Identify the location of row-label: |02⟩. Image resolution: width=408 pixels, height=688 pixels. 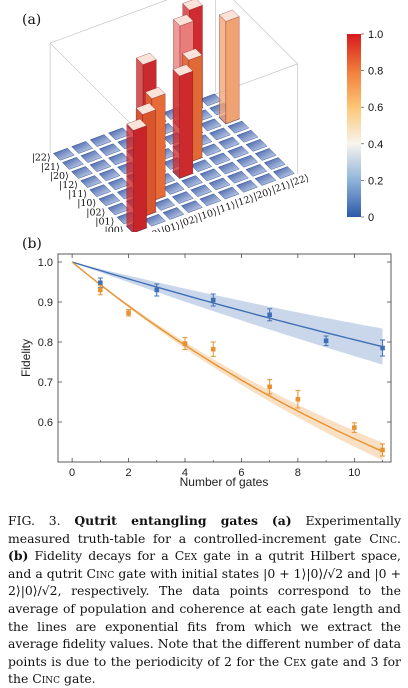
(95, 212).